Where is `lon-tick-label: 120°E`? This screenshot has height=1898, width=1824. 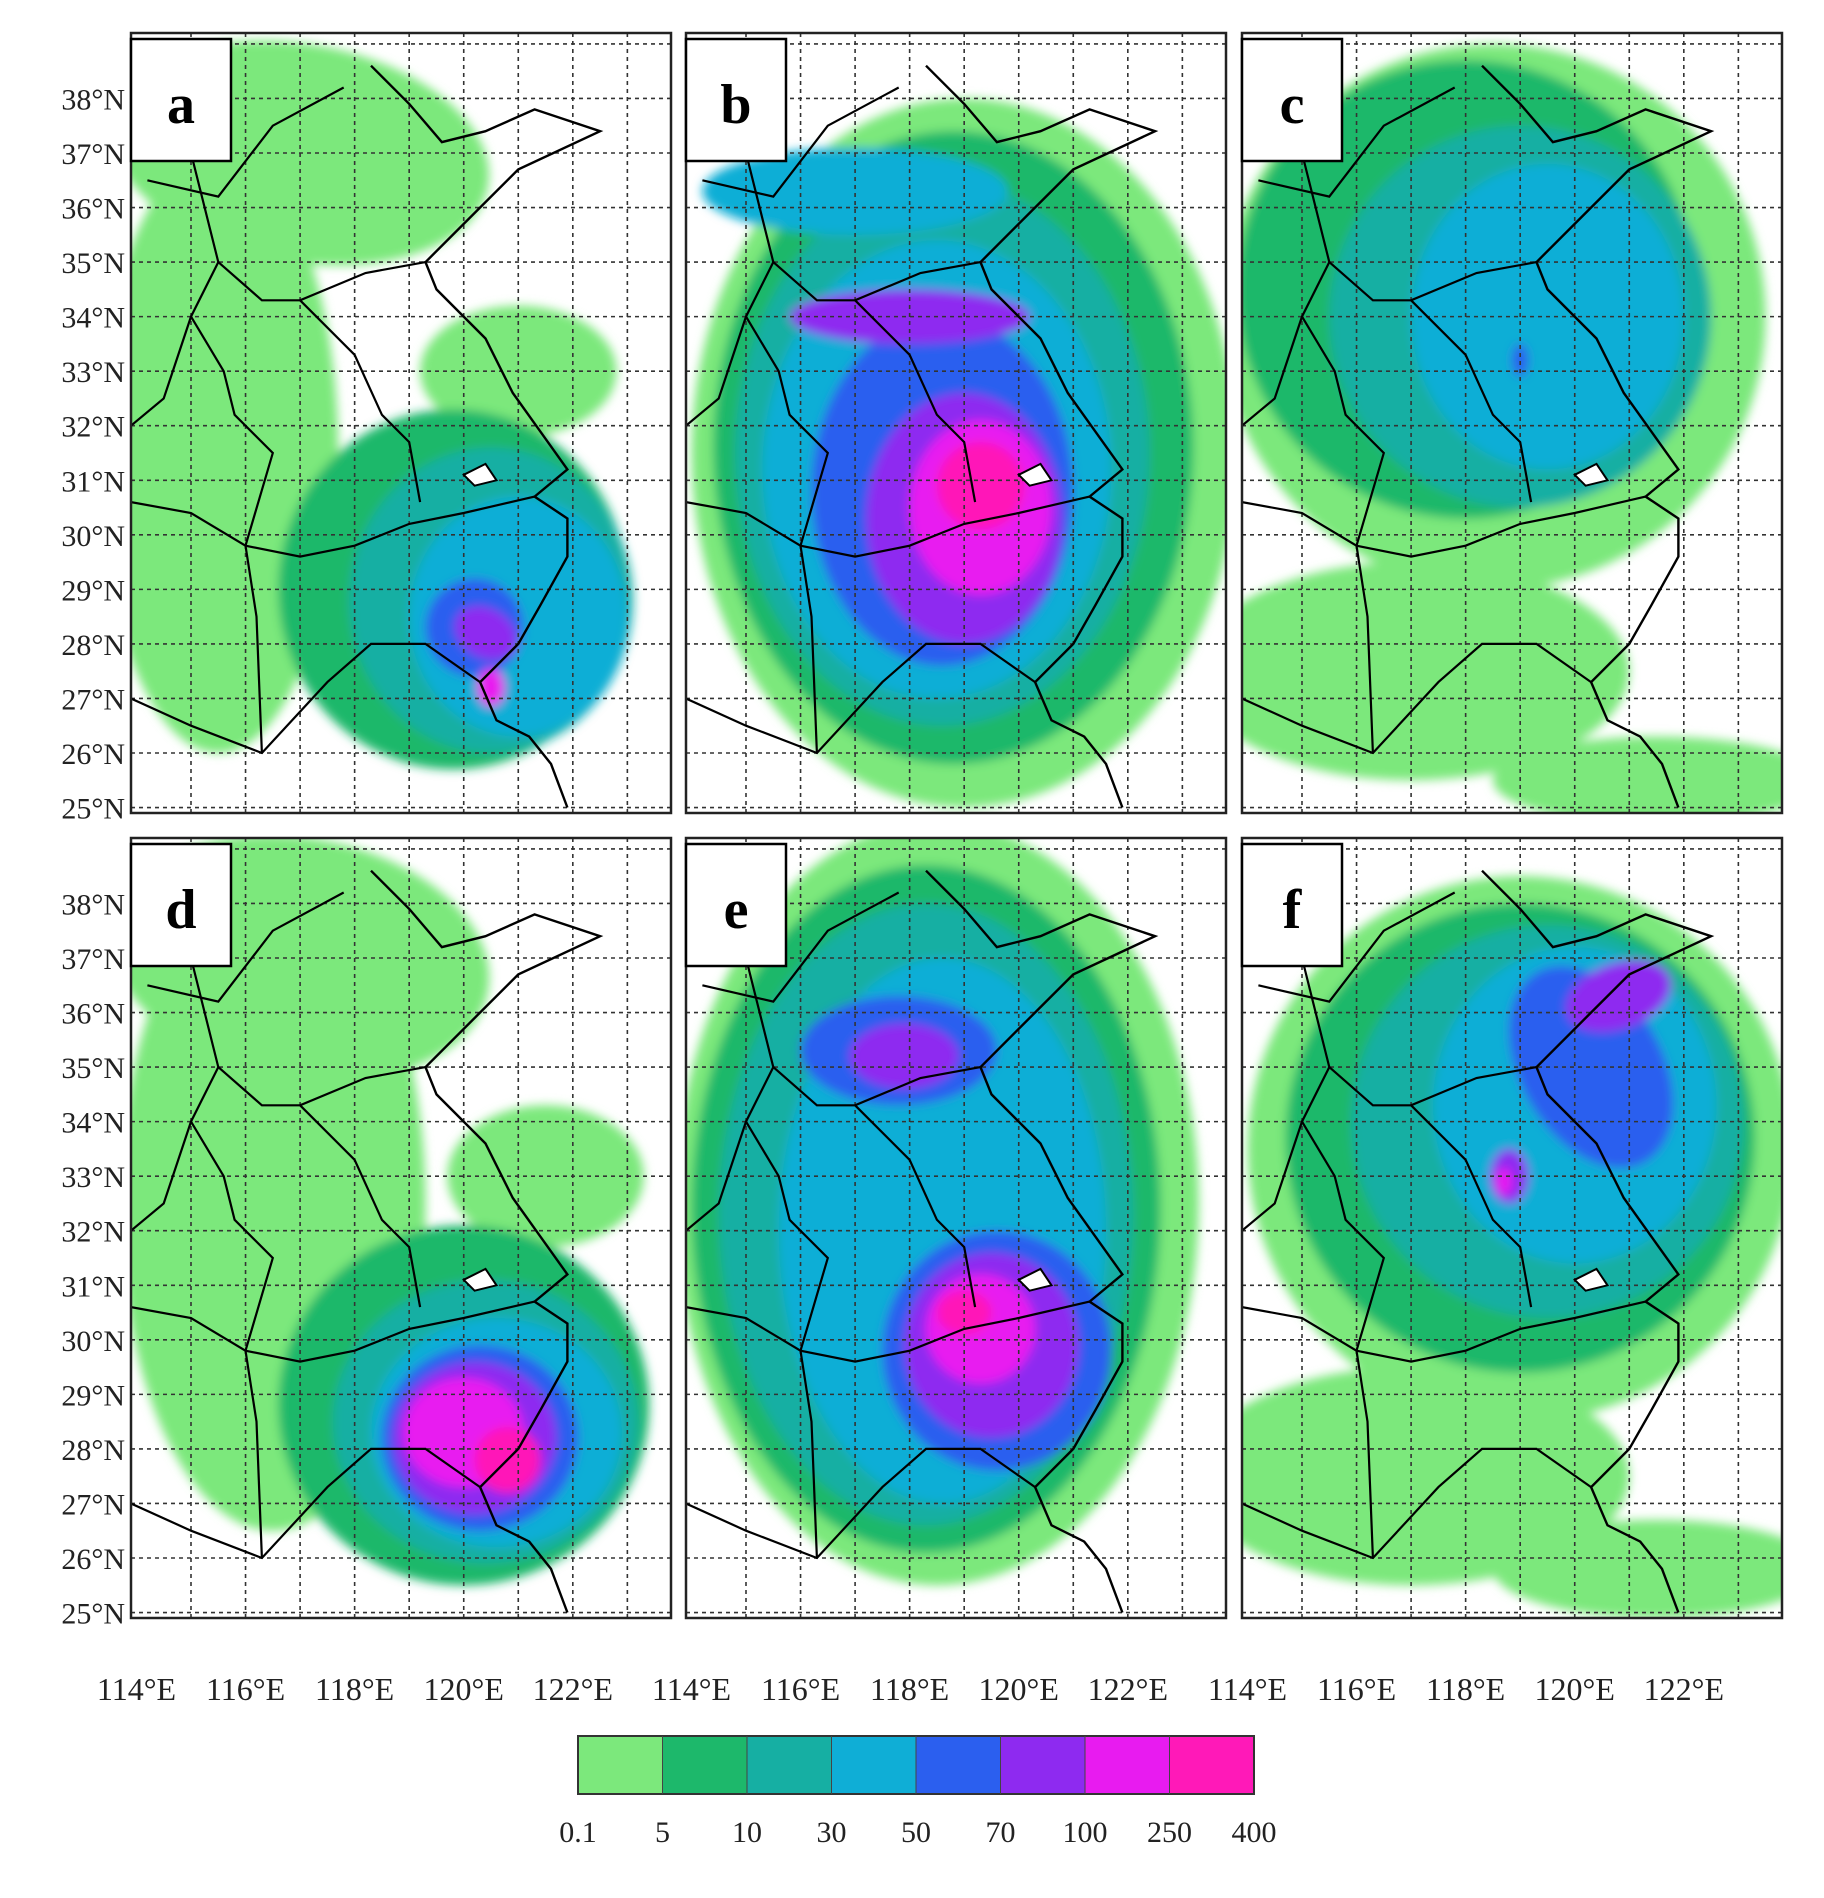
lon-tick-label: 120°E is located at coordinates (1019, 1689).